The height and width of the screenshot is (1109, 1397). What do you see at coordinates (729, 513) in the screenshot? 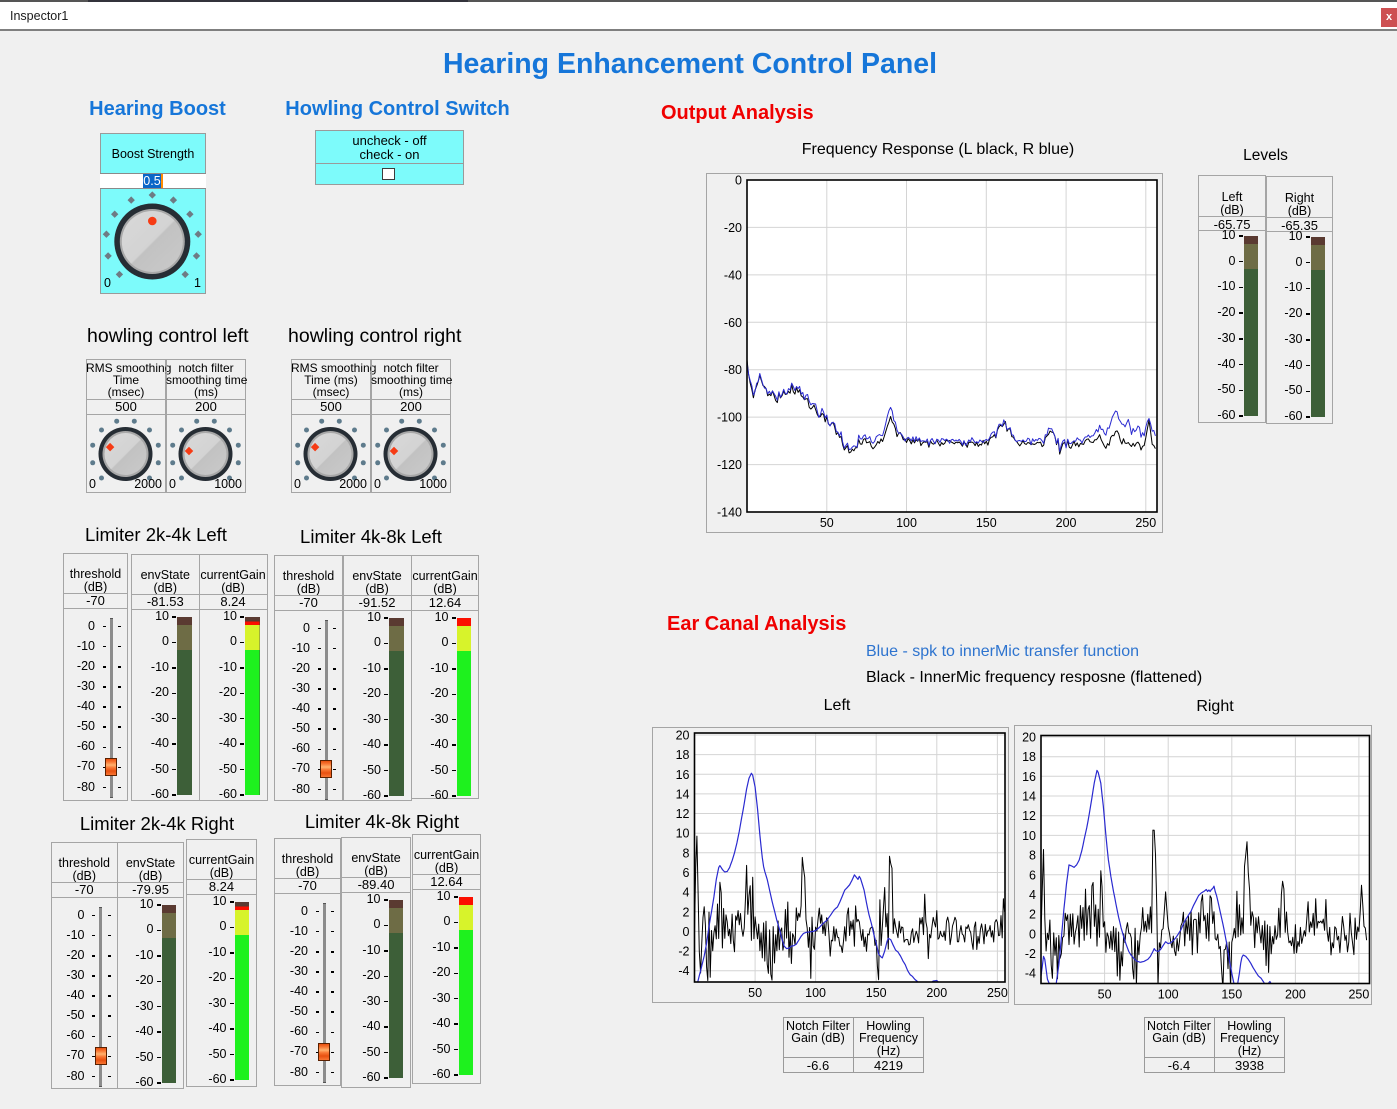
I see `svg-text: -140` at bounding box center [729, 513].